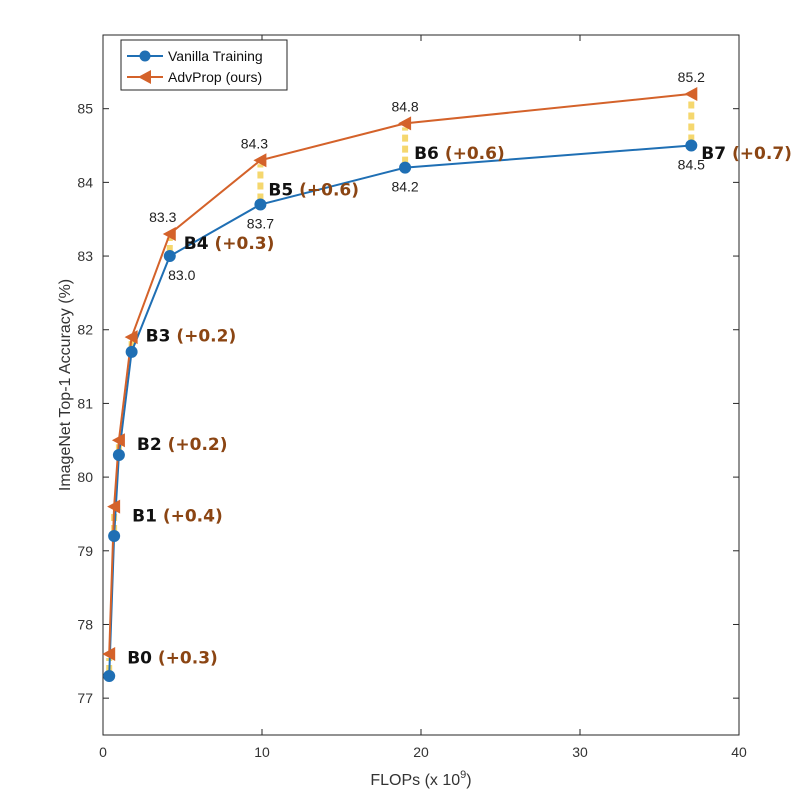  Describe the element at coordinates (162, 217) in the screenshot. I see `advprop-value-B4: 83.3` at that location.